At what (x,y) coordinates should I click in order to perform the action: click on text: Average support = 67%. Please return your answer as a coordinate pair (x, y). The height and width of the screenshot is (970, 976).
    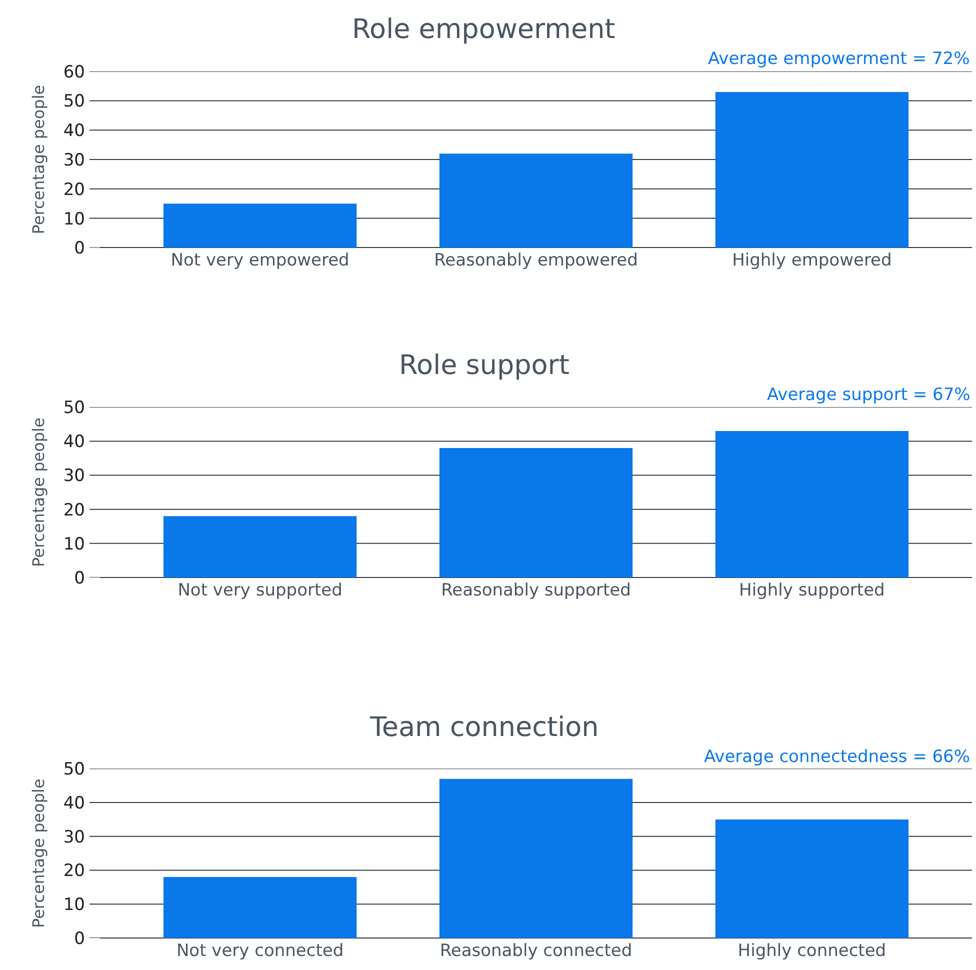
    Looking at the image, I should click on (868, 395).